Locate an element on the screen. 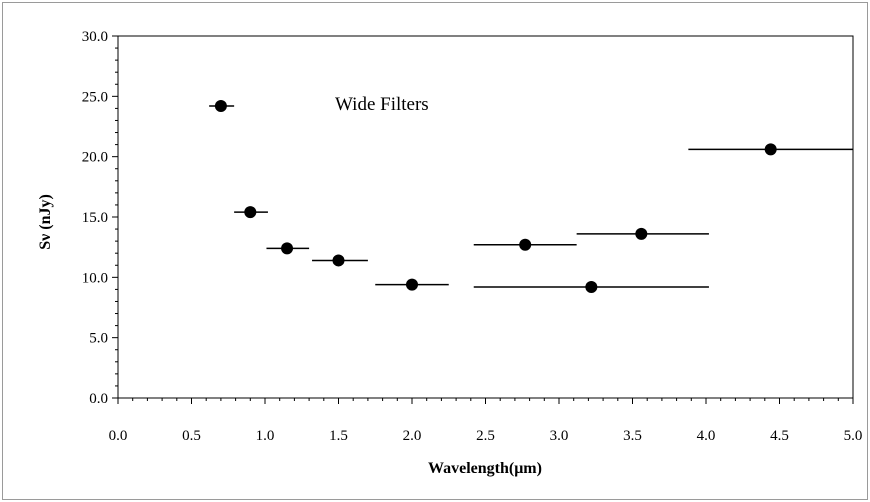 The image size is (870, 502). y-tick-label: 0.0 is located at coordinates (98, 399).